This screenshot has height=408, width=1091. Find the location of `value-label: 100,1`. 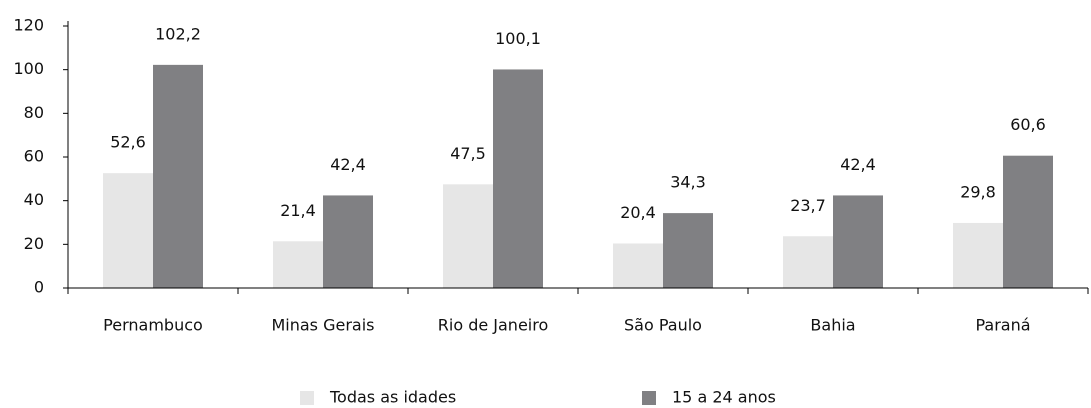

value-label: 100,1 is located at coordinates (518, 38).